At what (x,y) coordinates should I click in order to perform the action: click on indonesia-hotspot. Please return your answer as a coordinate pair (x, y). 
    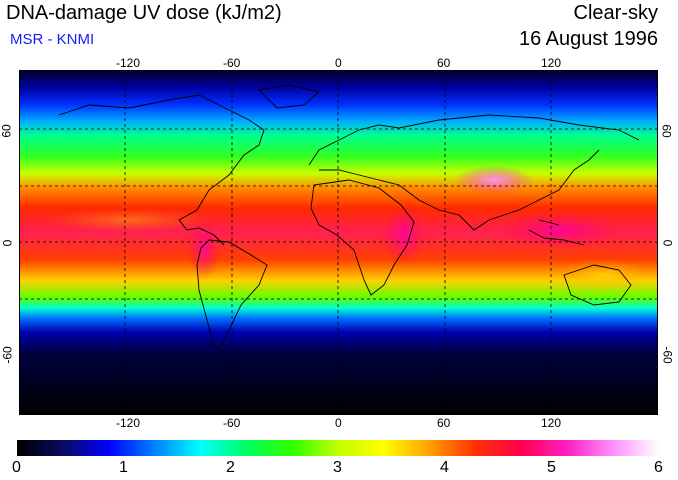
    Looking at the image, I should click on (559, 230).